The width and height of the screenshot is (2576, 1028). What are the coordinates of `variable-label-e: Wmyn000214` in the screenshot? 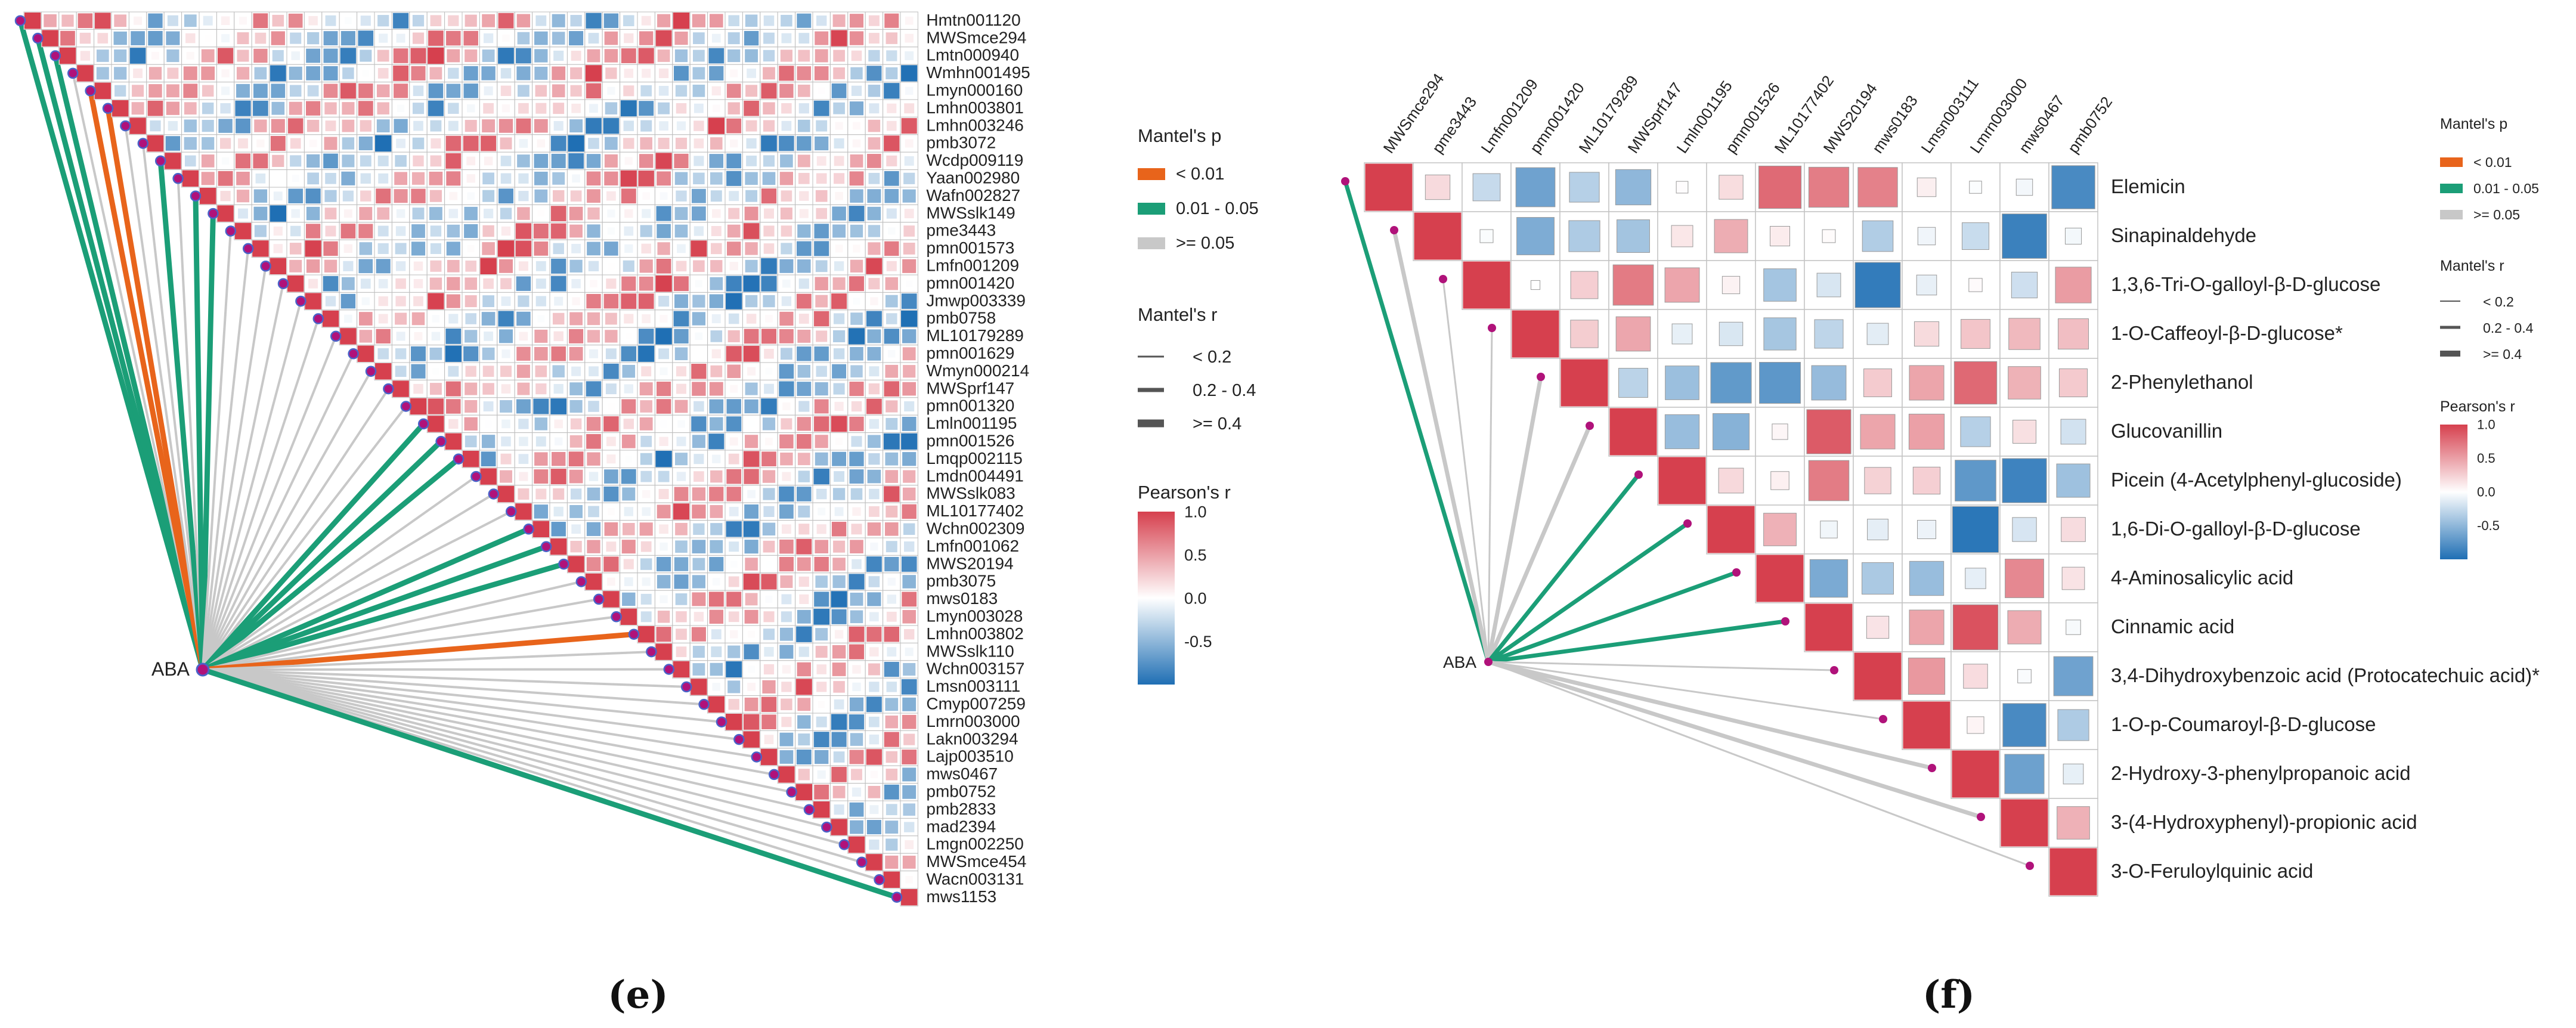 It's located at (978, 370).